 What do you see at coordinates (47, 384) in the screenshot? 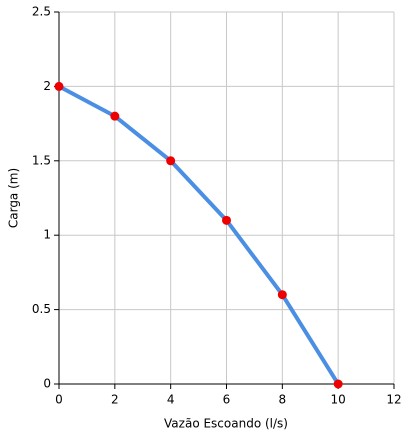
I see `y-tick-label: 0` at bounding box center [47, 384].